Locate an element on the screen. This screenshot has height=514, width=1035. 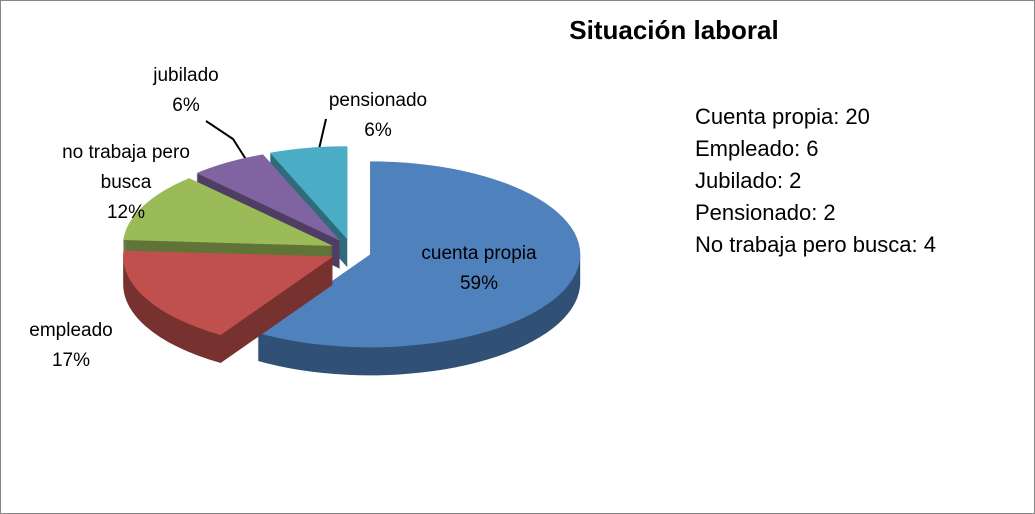
annotation: Empleado: 6 is located at coordinates (757, 148).